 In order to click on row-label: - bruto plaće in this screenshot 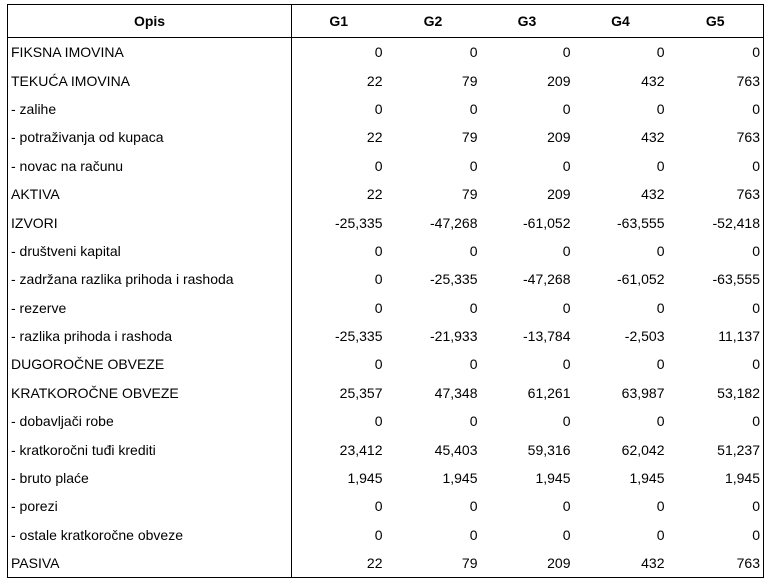, I will do `click(149, 478)`.